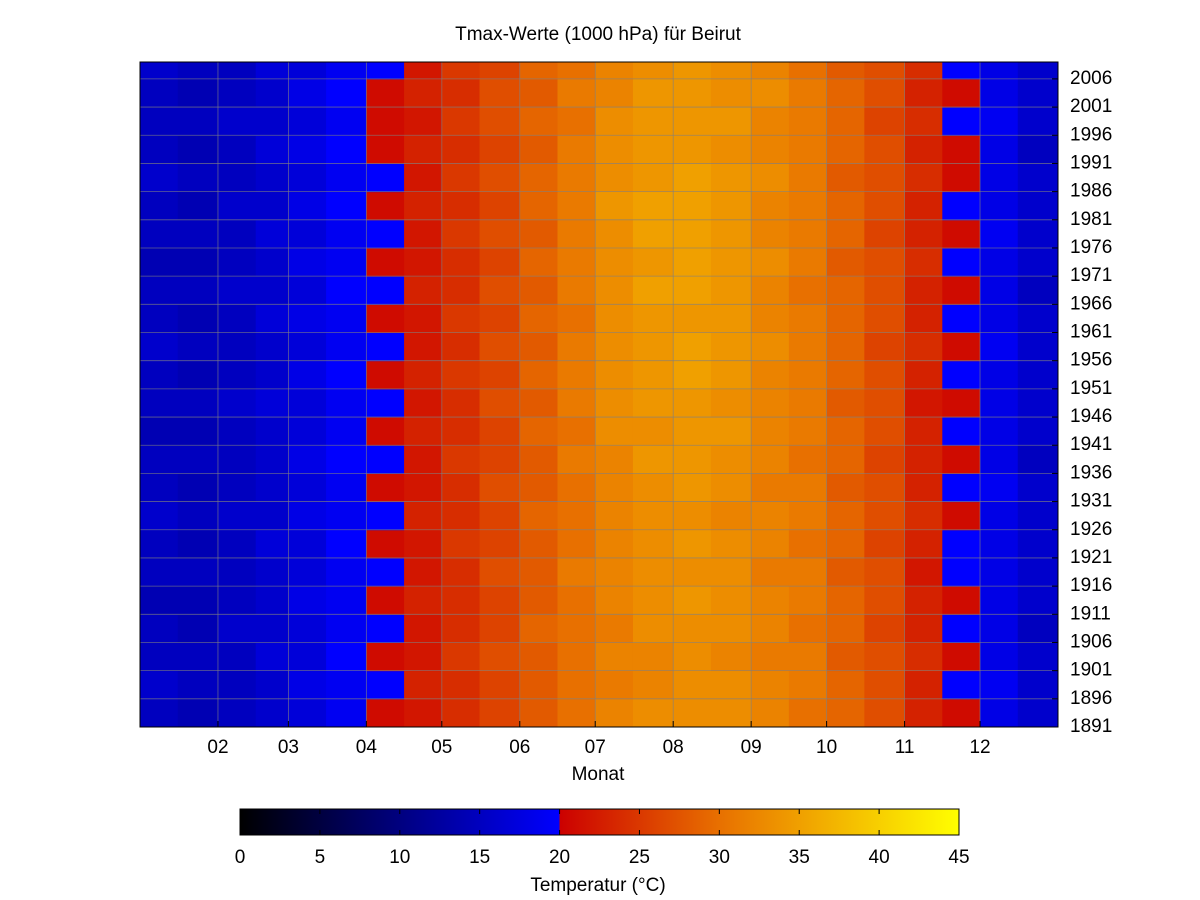 The image size is (1200, 900). What do you see at coordinates (1091, 219) in the screenshot?
I see `y-tick-label: 1981` at bounding box center [1091, 219].